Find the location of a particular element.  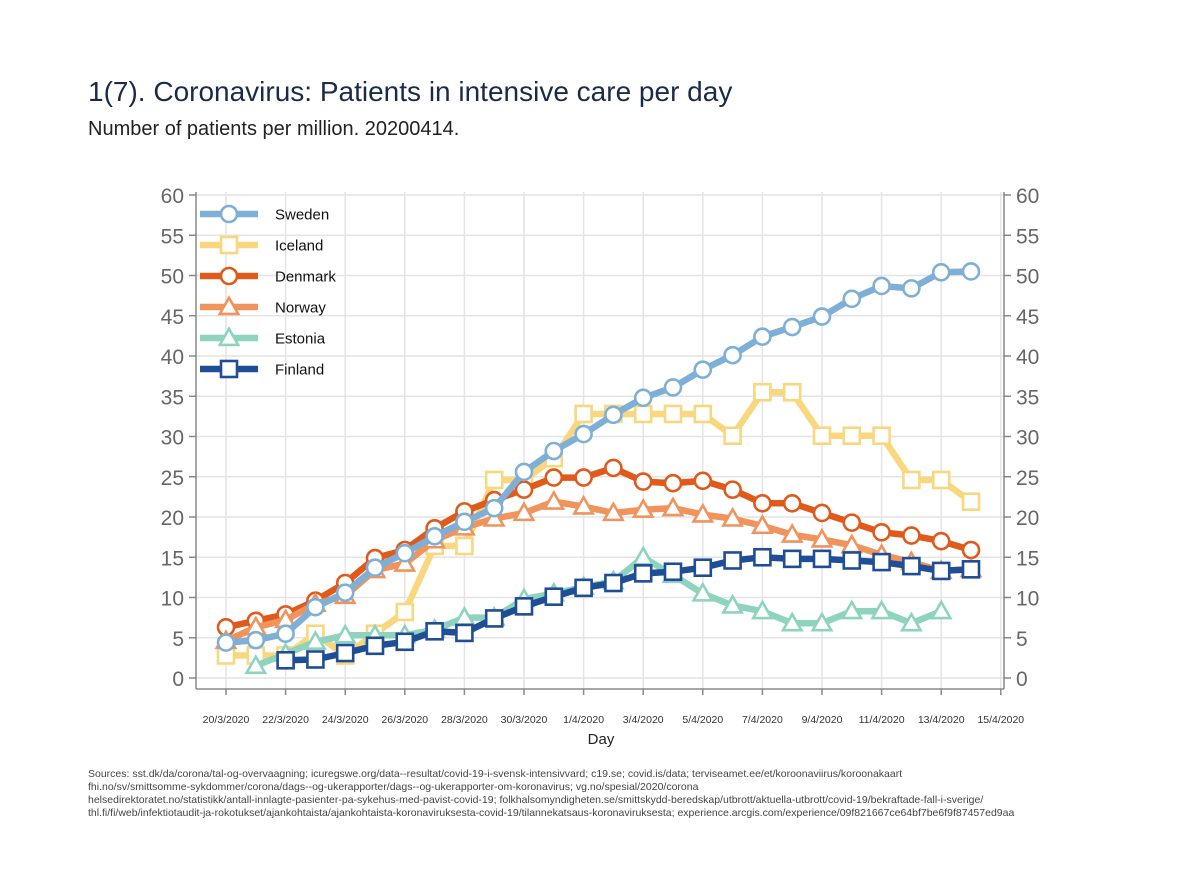

legend-item-finland: Finland is located at coordinates (262, 369).